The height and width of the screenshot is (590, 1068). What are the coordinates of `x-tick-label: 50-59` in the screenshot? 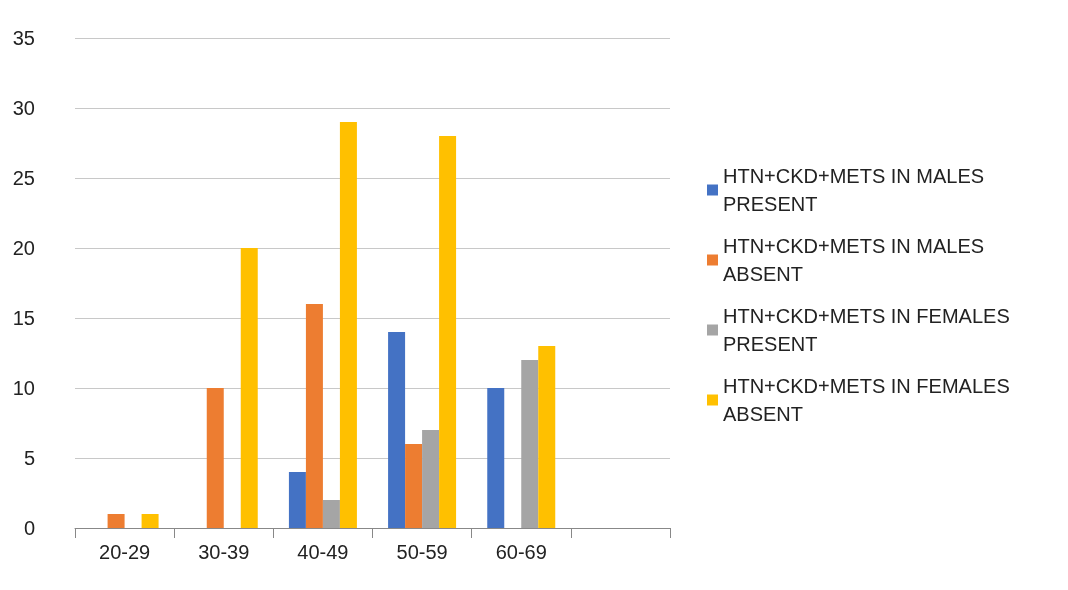 It's located at (422, 552).